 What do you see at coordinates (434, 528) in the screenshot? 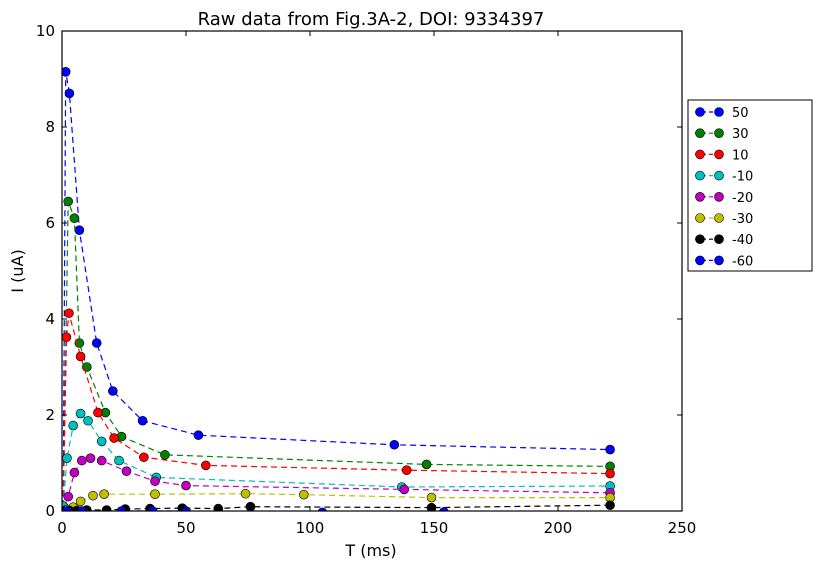
I see `x-tick-label: 150` at bounding box center [434, 528].